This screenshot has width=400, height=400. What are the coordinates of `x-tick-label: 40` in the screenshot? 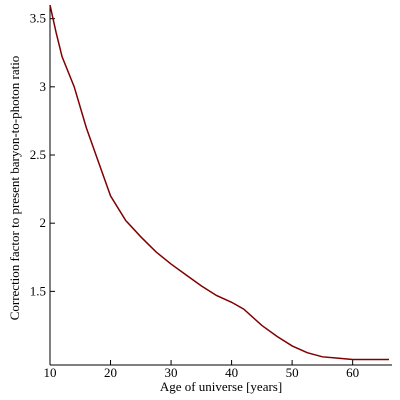 It's located at (231, 372).